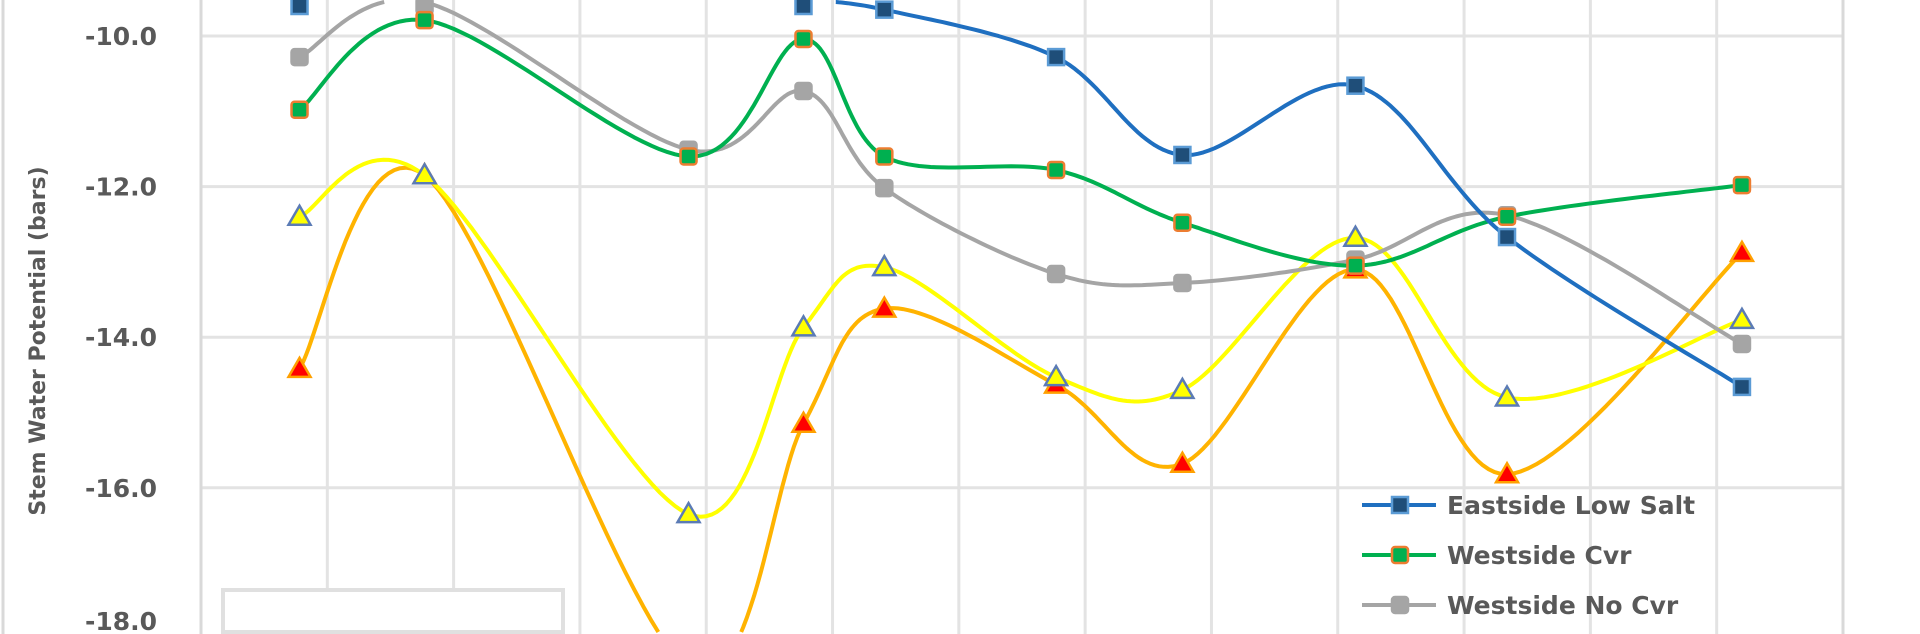 Image resolution: width=1920 pixels, height=634 pixels. Describe the element at coordinates (393, 611) in the screenshot. I see `year-label-box` at that location.